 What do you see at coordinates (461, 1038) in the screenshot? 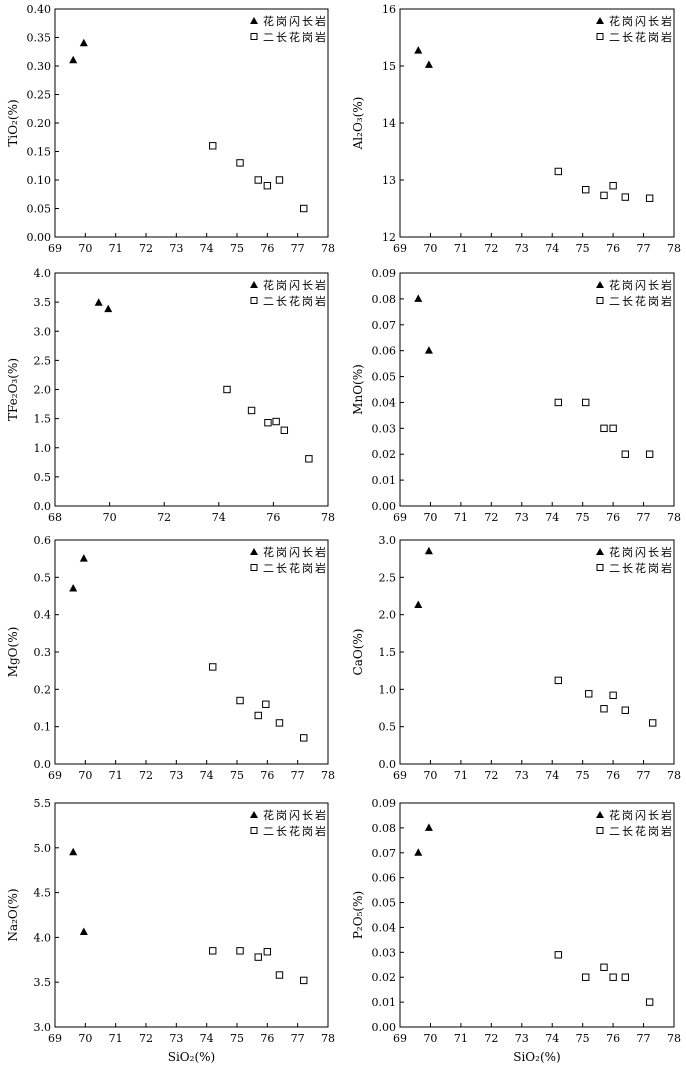
I see `x-tick-label: 71` at bounding box center [461, 1038].